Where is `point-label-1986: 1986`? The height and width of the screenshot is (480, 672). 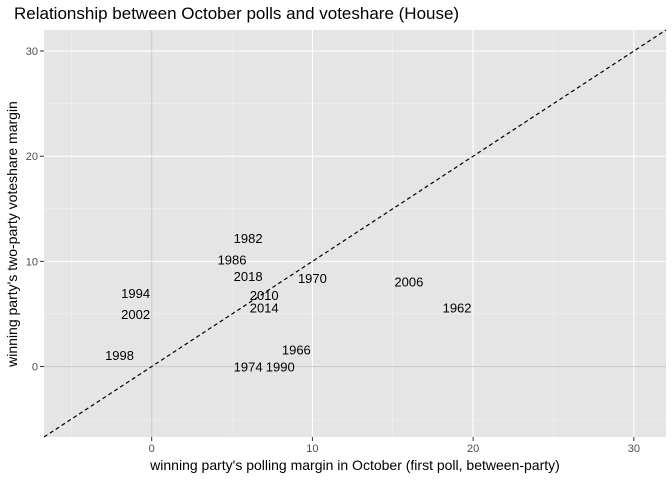
point-label-1986: 1986 is located at coordinates (232, 259).